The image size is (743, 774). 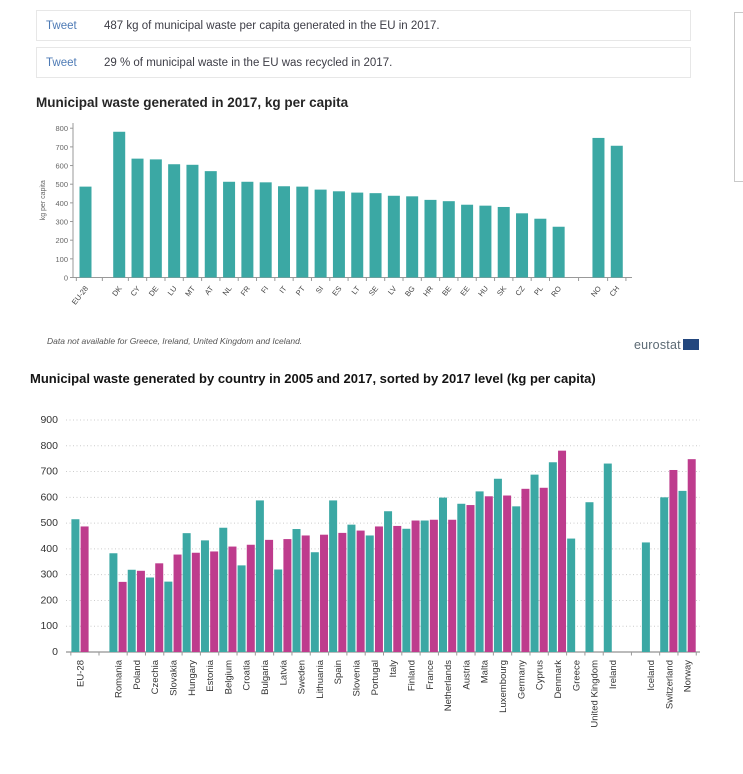 I want to click on bar-2017-Romania, so click(x=122, y=616).